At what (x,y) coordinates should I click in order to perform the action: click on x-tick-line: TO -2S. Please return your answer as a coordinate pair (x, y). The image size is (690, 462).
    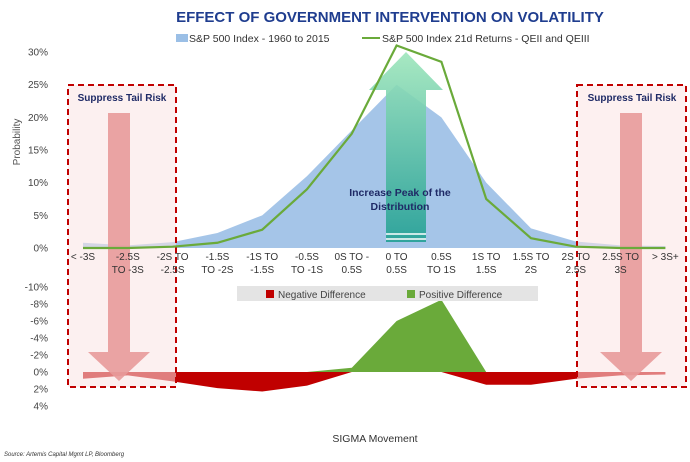
    Looking at the image, I should click on (217, 270).